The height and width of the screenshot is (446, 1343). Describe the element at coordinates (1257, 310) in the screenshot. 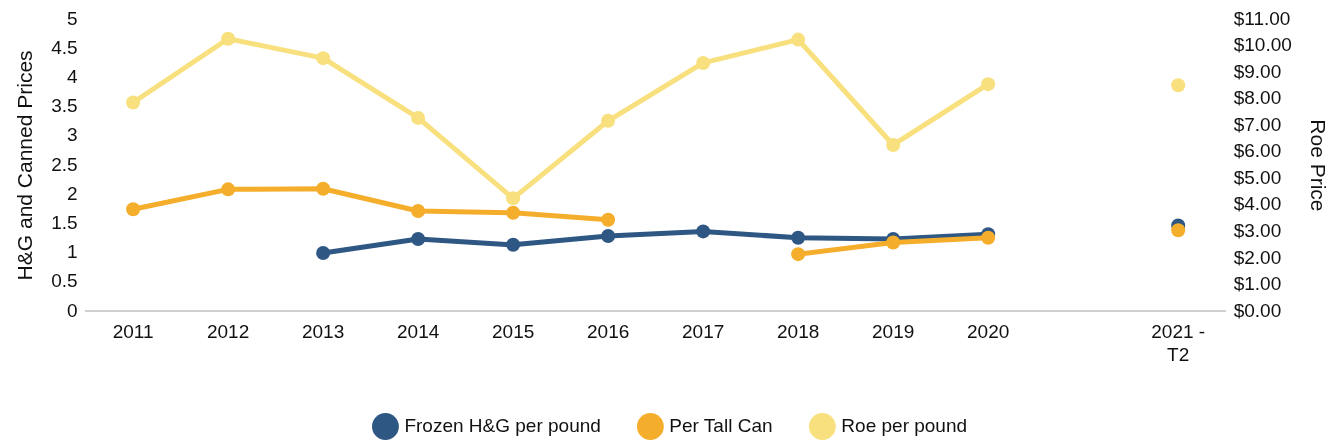

I see `y2-tick-label: $0.00` at that location.